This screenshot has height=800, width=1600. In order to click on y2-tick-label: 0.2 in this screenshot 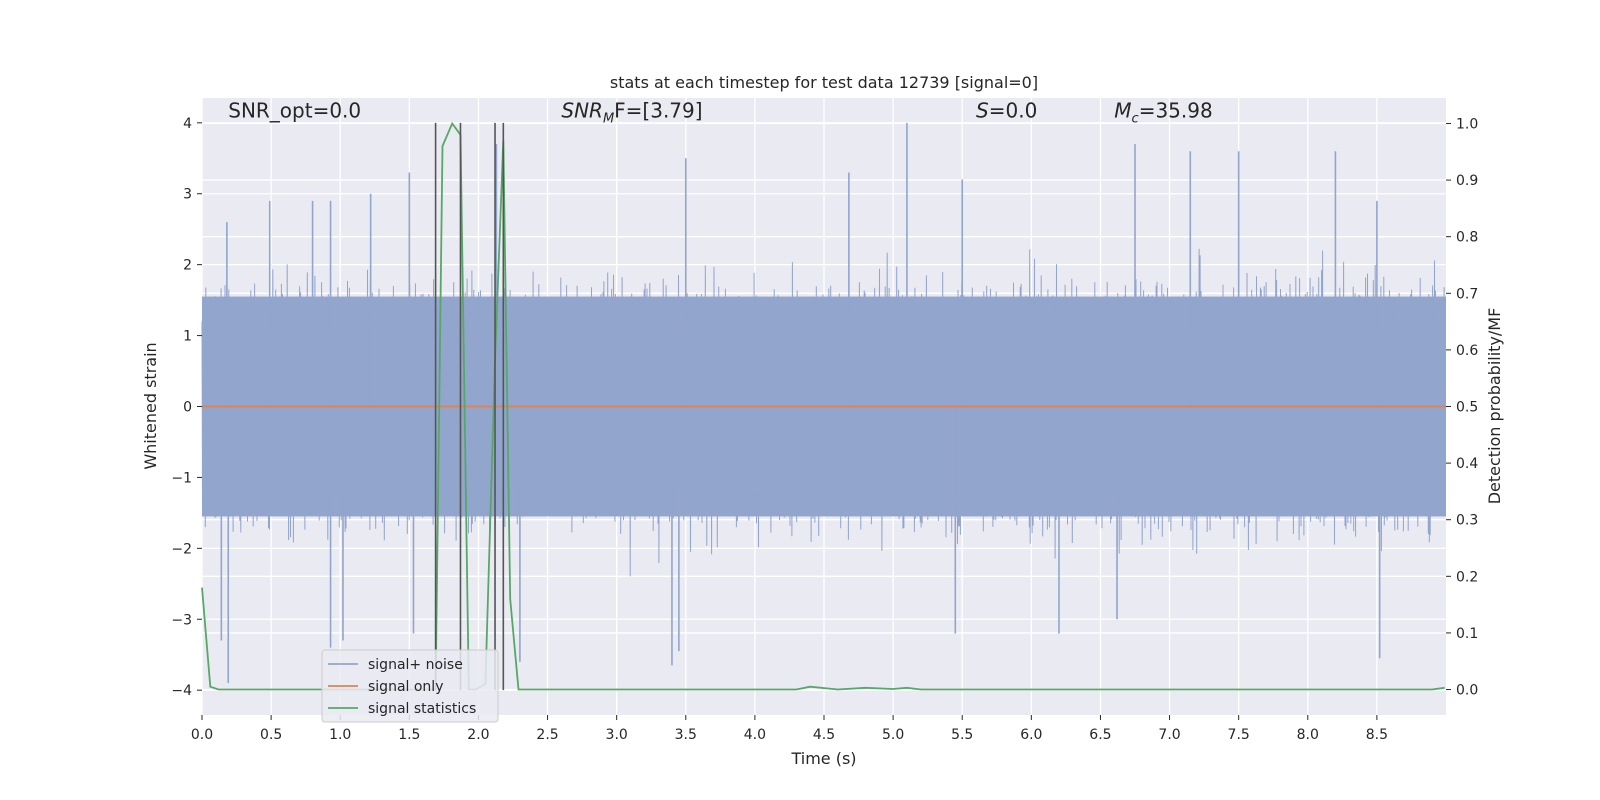, I will do `click(1467, 577)`.